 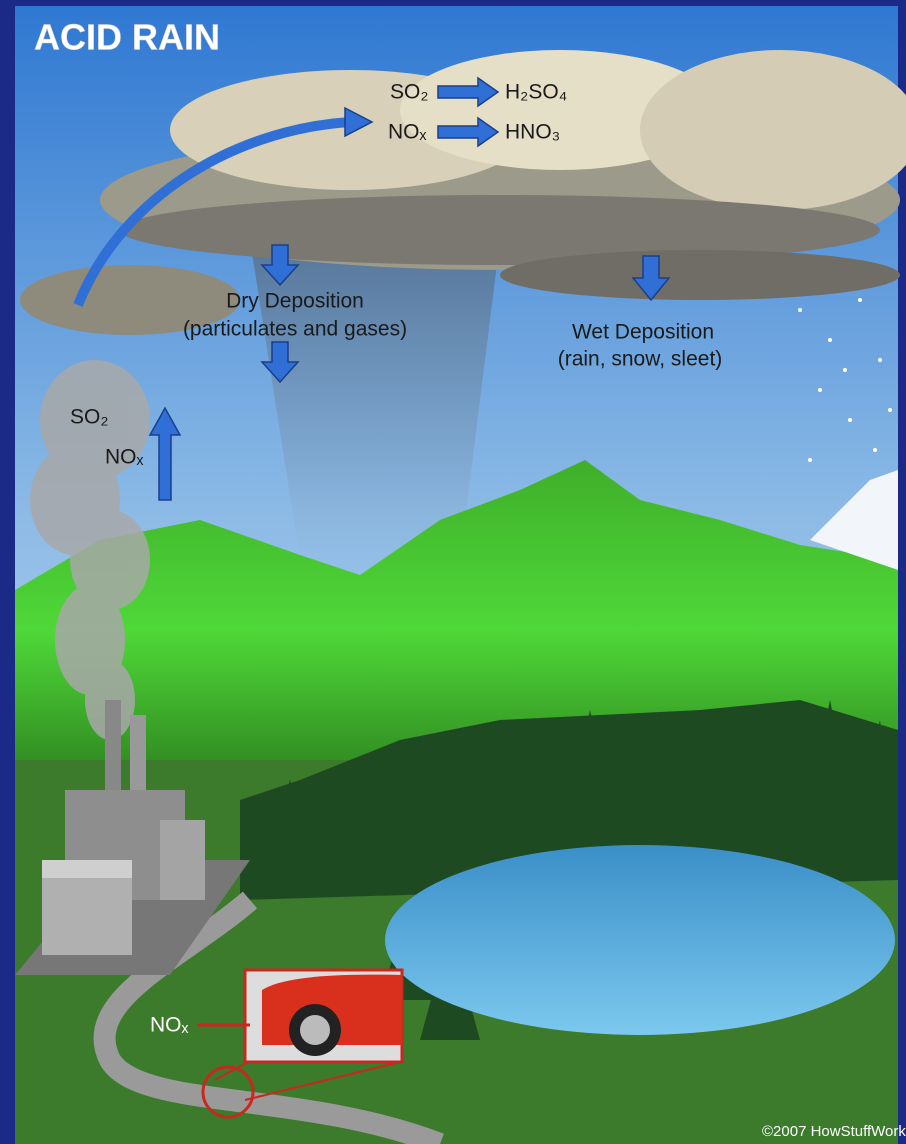 What do you see at coordinates (640, 359) in the screenshot?
I see `deposition-detail: (rain, snow, sleet)` at bounding box center [640, 359].